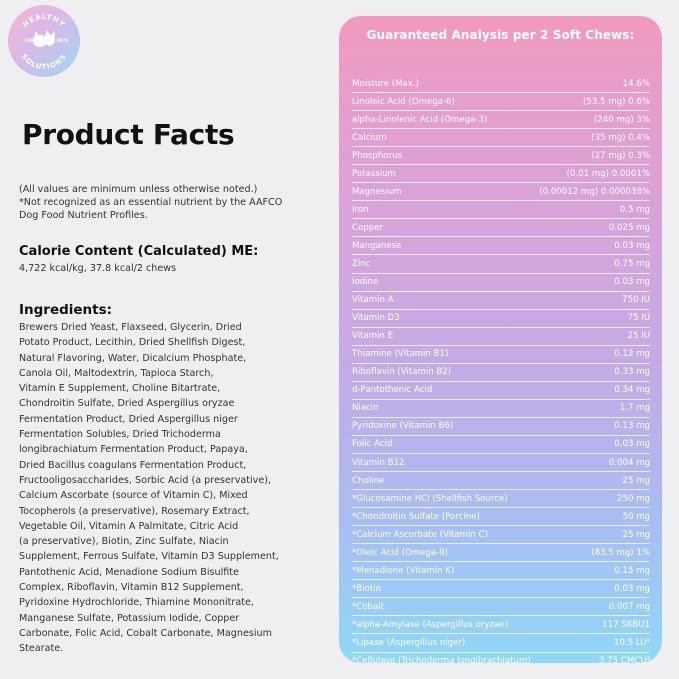 The height and width of the screenshot is (679, 679). Describe the element at coordinates (367, 588) in the screenshot. I see `nutrient-name: *Biotin` at that location.